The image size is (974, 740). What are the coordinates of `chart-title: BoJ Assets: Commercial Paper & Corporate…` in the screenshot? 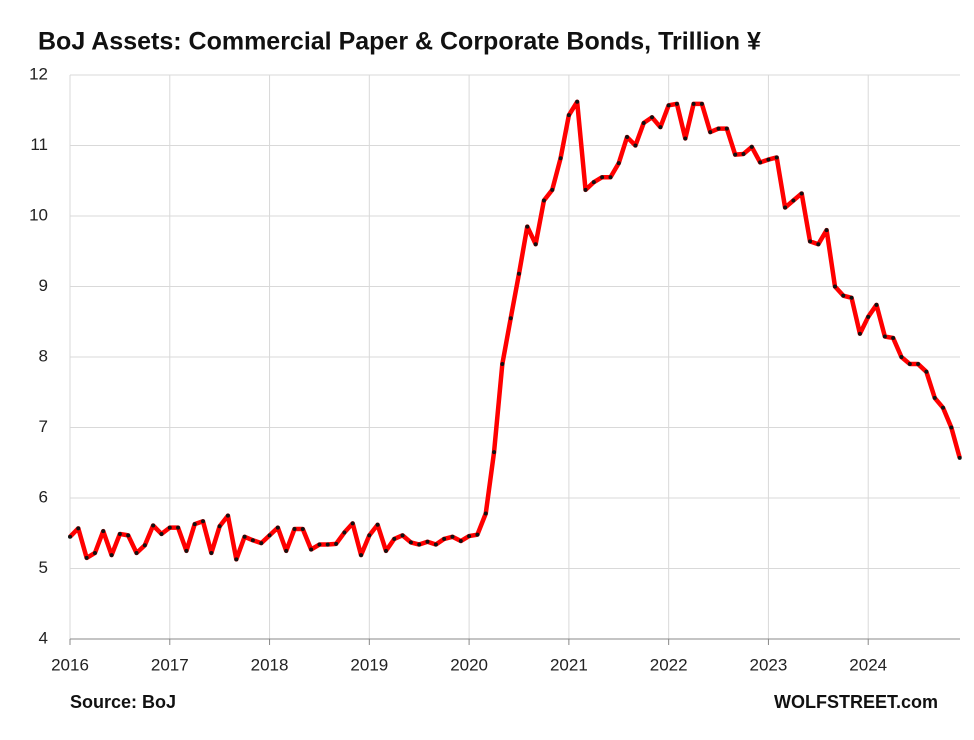 It's located at (399, 42).